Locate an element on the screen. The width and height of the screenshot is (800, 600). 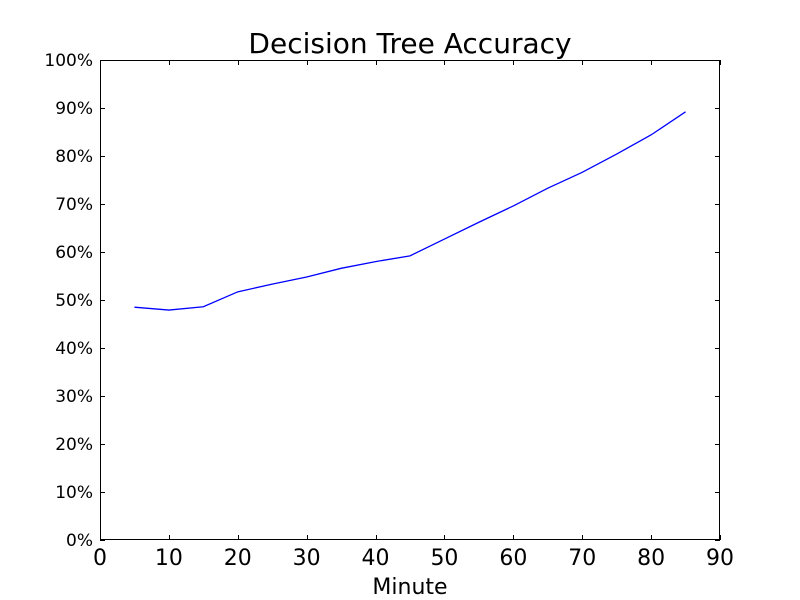
x-tick-label: 60 is located at coordinates (513, 558).